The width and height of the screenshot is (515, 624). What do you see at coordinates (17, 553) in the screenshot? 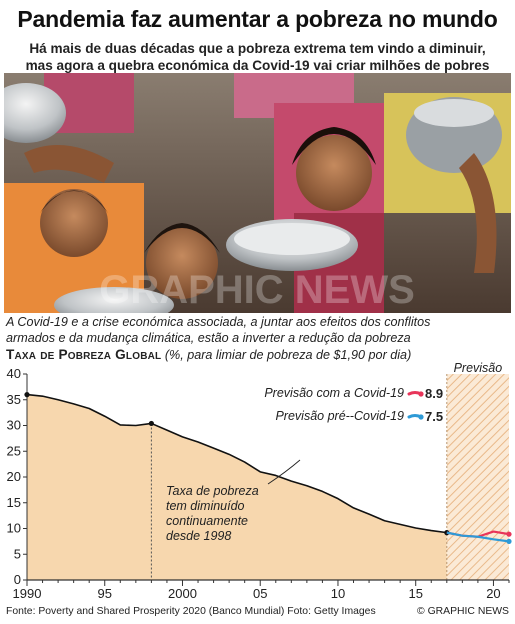
I see `y-tick-label: 5` at bounding box center [17, 553].